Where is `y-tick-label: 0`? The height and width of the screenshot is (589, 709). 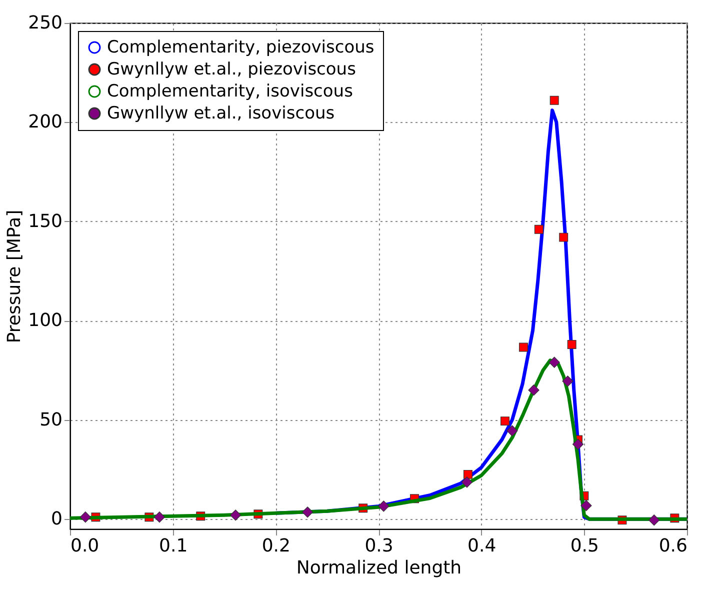 y-tick-label: 0 is located at coordinates (56, 519).